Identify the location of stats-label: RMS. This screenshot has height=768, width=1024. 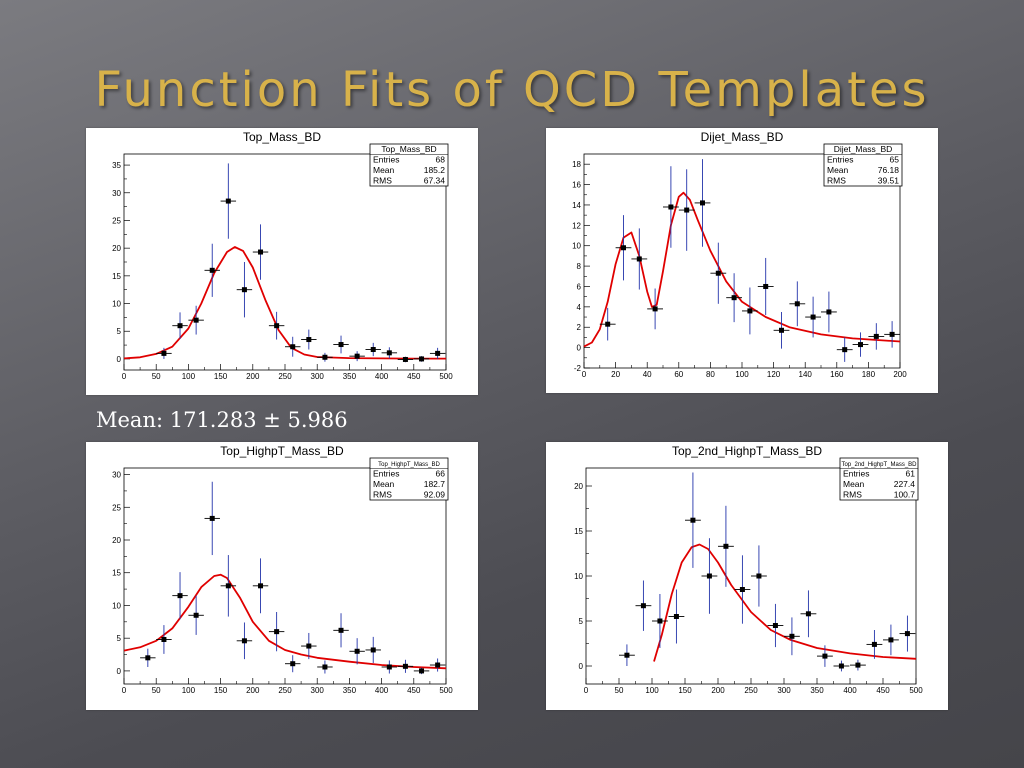
(836, 181).